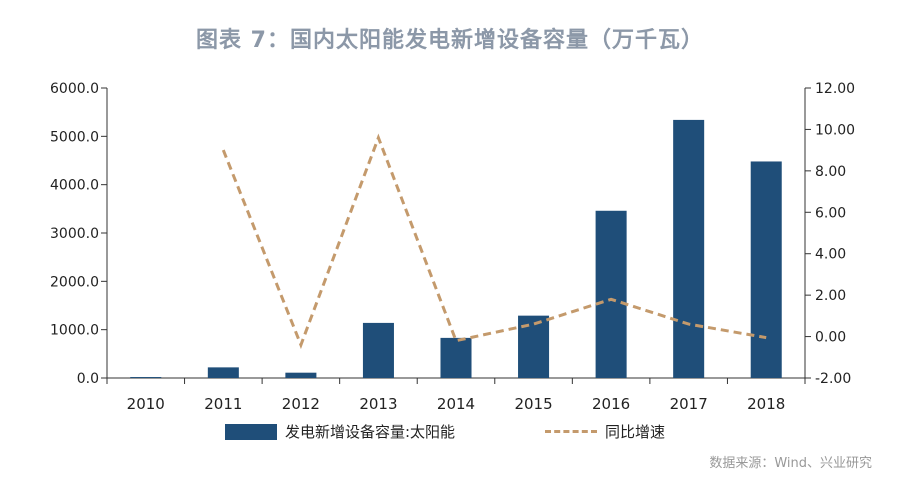 This screenshot has height=486, width=900. What do you see at coordinates (830, 172) in the screenshot?
I see `right-tick-label: 8.00` at bounding box center [830, 172].